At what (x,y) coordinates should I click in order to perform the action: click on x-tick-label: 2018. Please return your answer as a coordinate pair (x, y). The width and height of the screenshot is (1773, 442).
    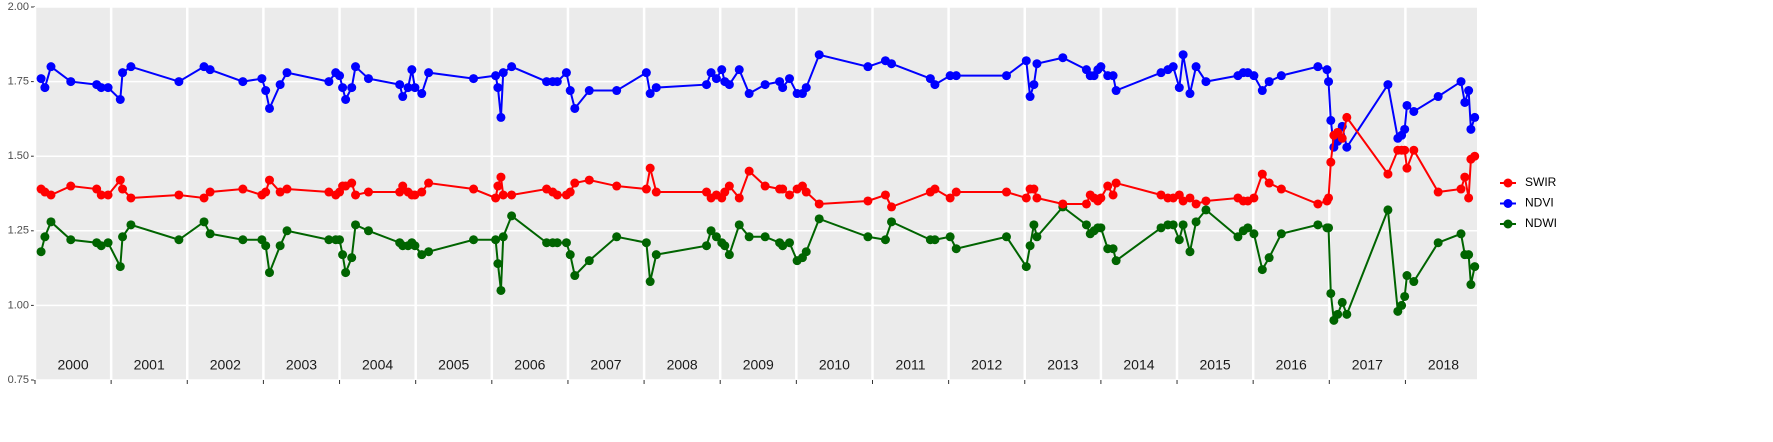
    Looking at the image, I should click on (1443, 365).